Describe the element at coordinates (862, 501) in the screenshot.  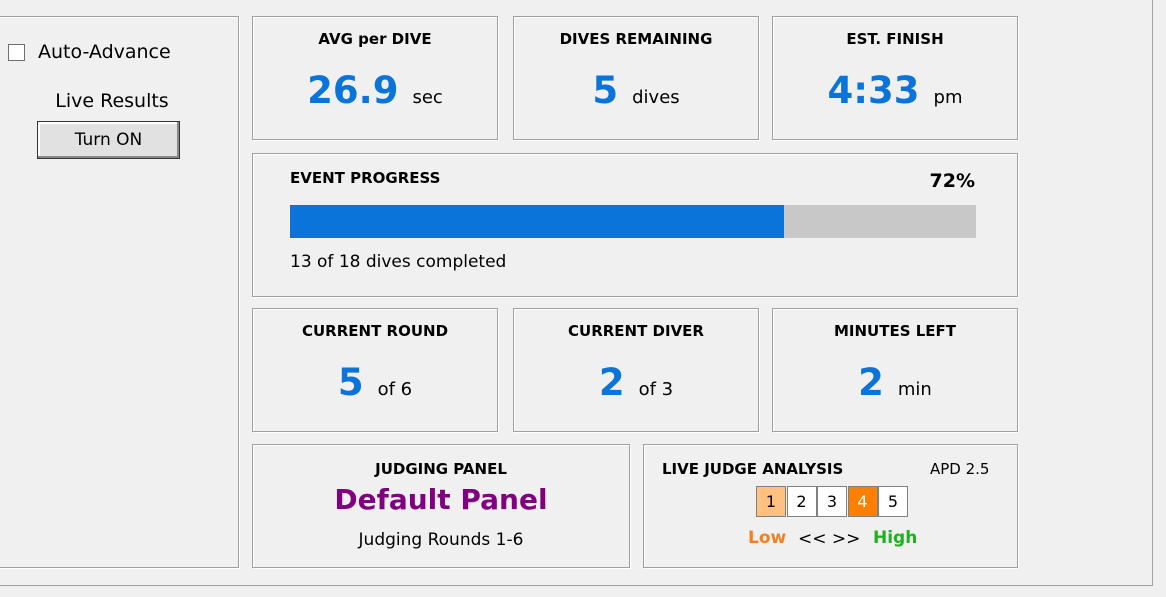
I see `judge-cell: 4` at that location.